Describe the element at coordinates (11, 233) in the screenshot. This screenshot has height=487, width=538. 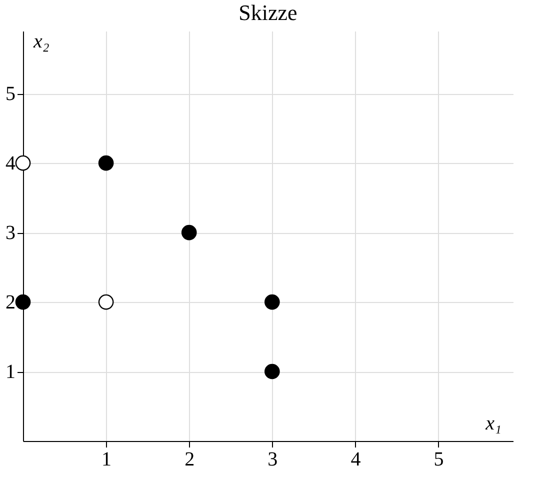
I see `y-tick-label: 3` at that location.